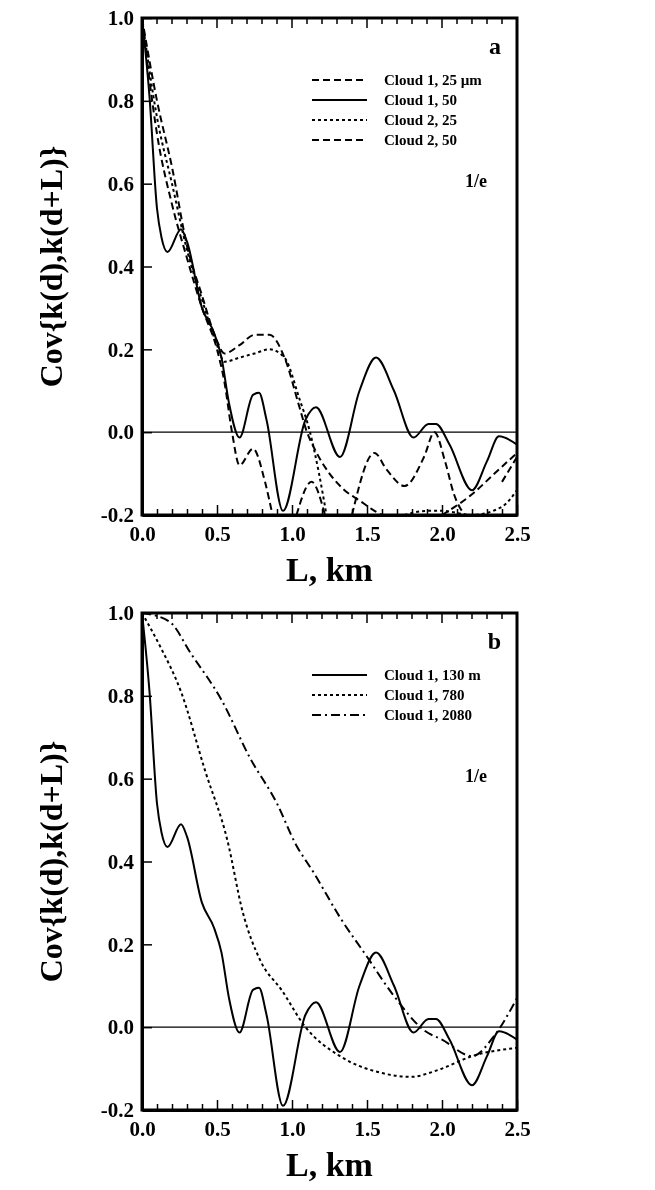 This screenshot has width=655, height=1190. Describe the element at coordinates (433, 80) in the screenshot. I see `legend-label: Cloud 1, 25 µm` at that location.